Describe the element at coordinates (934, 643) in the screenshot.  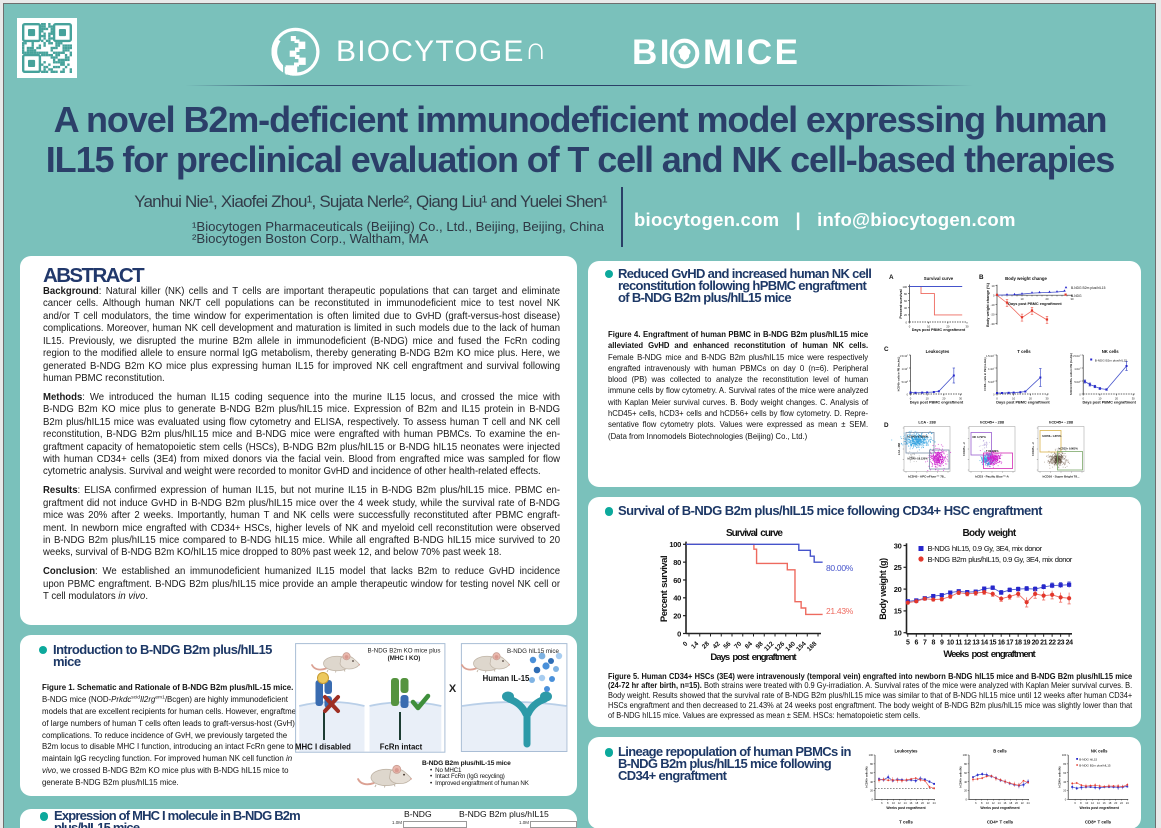
I see `svg-text: 8` at that location.